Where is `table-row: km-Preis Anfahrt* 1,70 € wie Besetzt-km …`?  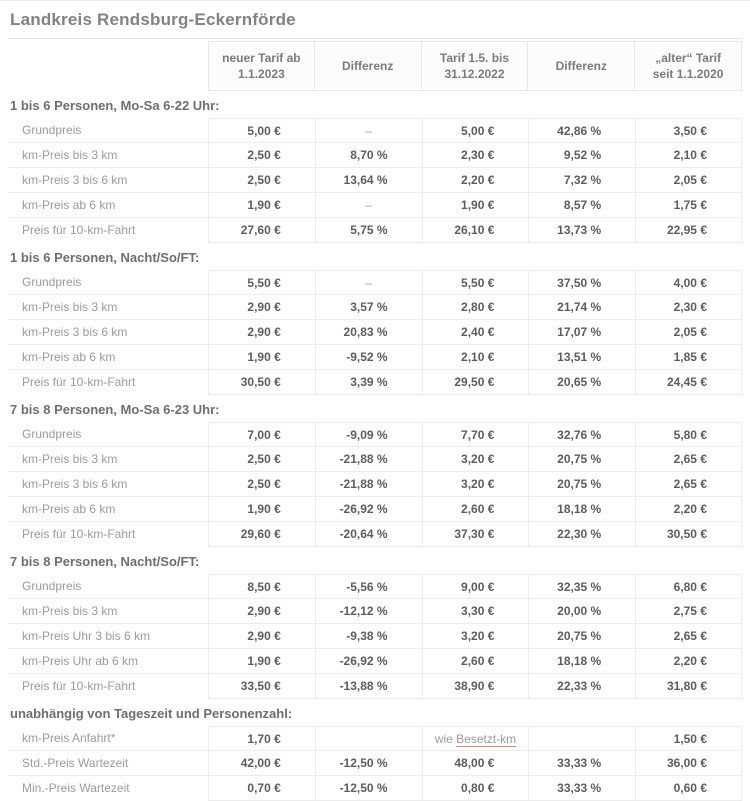 table-row: km-Preis Anfahrt* 1,70 € wie Besetzt-km … is located at coordinates (375, 738).